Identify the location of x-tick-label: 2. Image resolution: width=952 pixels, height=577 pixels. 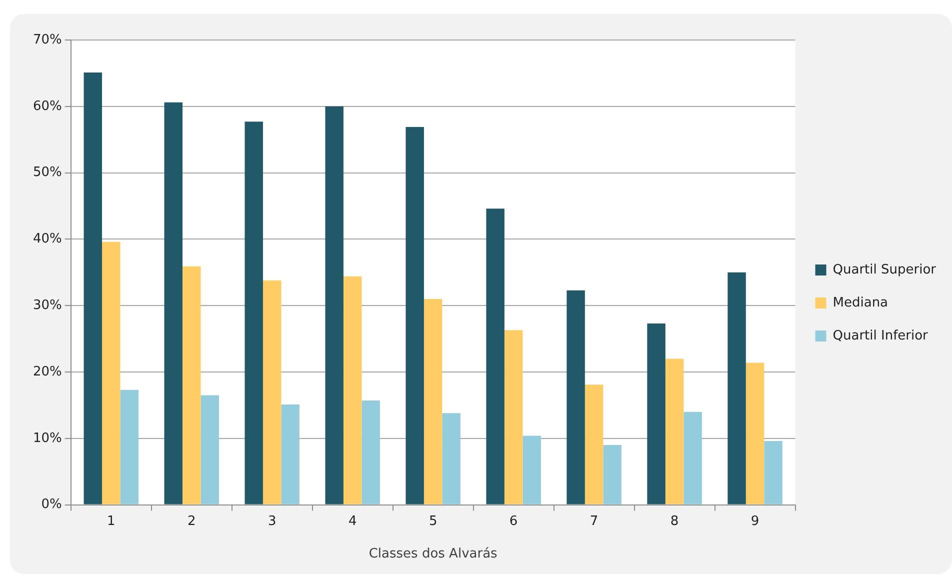
(191, 521).